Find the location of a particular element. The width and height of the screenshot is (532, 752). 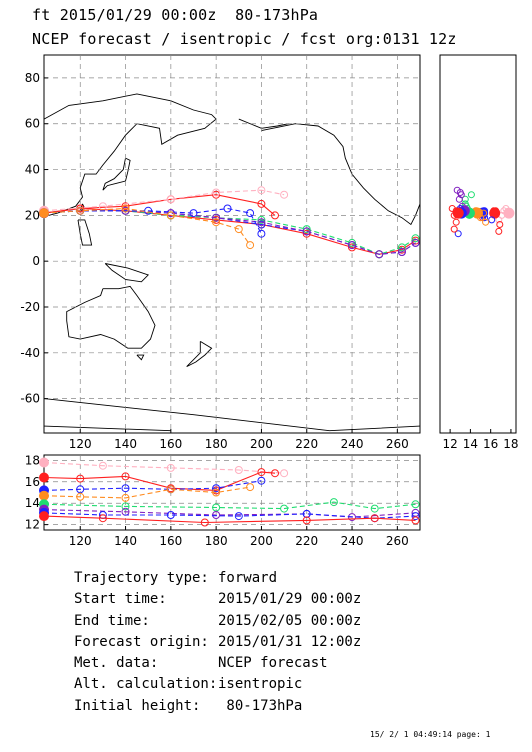

info-label: Met. data: is located at coordinates (116, 663).